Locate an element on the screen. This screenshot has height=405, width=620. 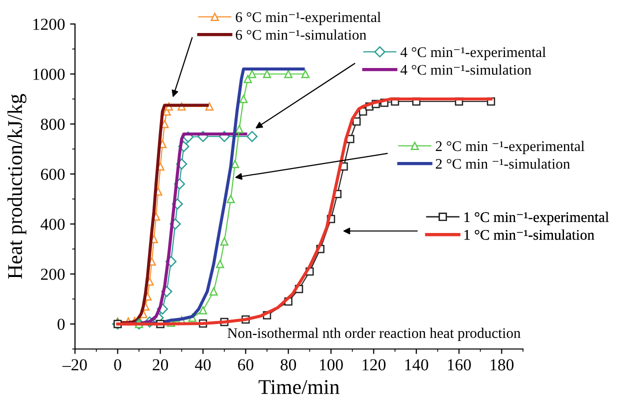
x-tick-label: –20 is located at coordinates (74, 364).